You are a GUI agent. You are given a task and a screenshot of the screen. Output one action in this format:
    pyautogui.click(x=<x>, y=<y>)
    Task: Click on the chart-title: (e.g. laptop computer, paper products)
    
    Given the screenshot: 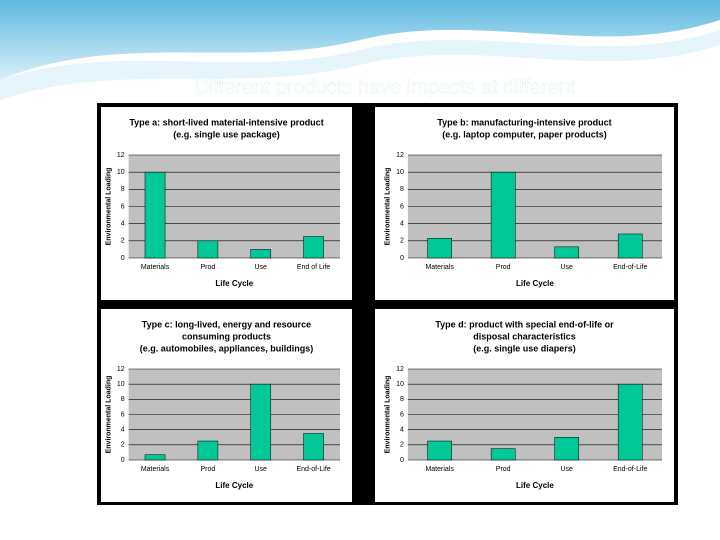 What is the action you would take?
    pyautogui.click(x=524, y=134)
    